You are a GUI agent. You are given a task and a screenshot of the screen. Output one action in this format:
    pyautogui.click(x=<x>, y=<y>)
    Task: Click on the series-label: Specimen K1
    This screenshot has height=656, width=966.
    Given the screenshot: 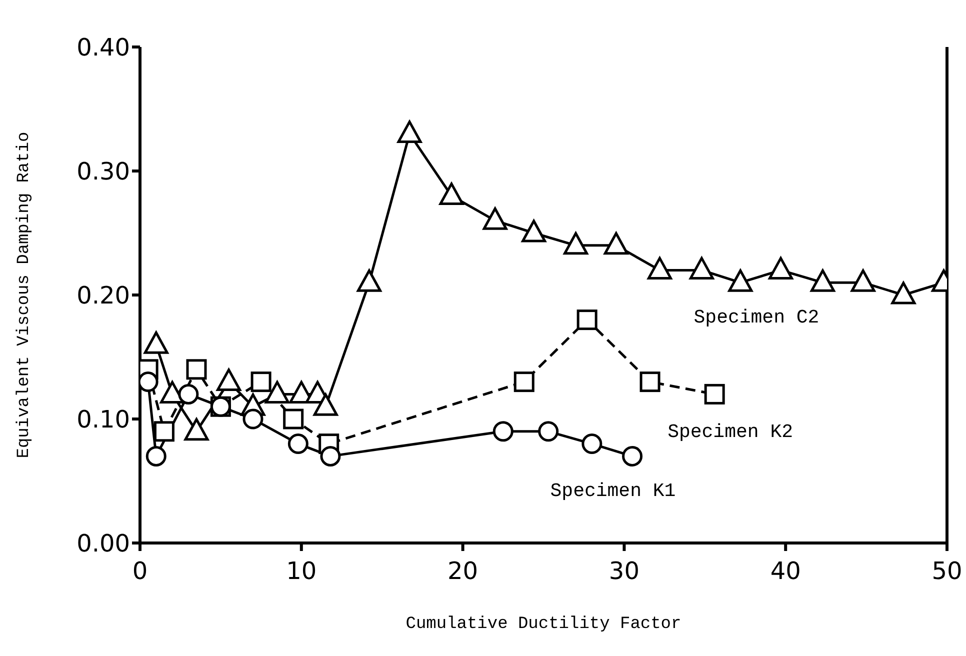 What is the action you would take?
    pyautogui.click(x=613, y=491)
    